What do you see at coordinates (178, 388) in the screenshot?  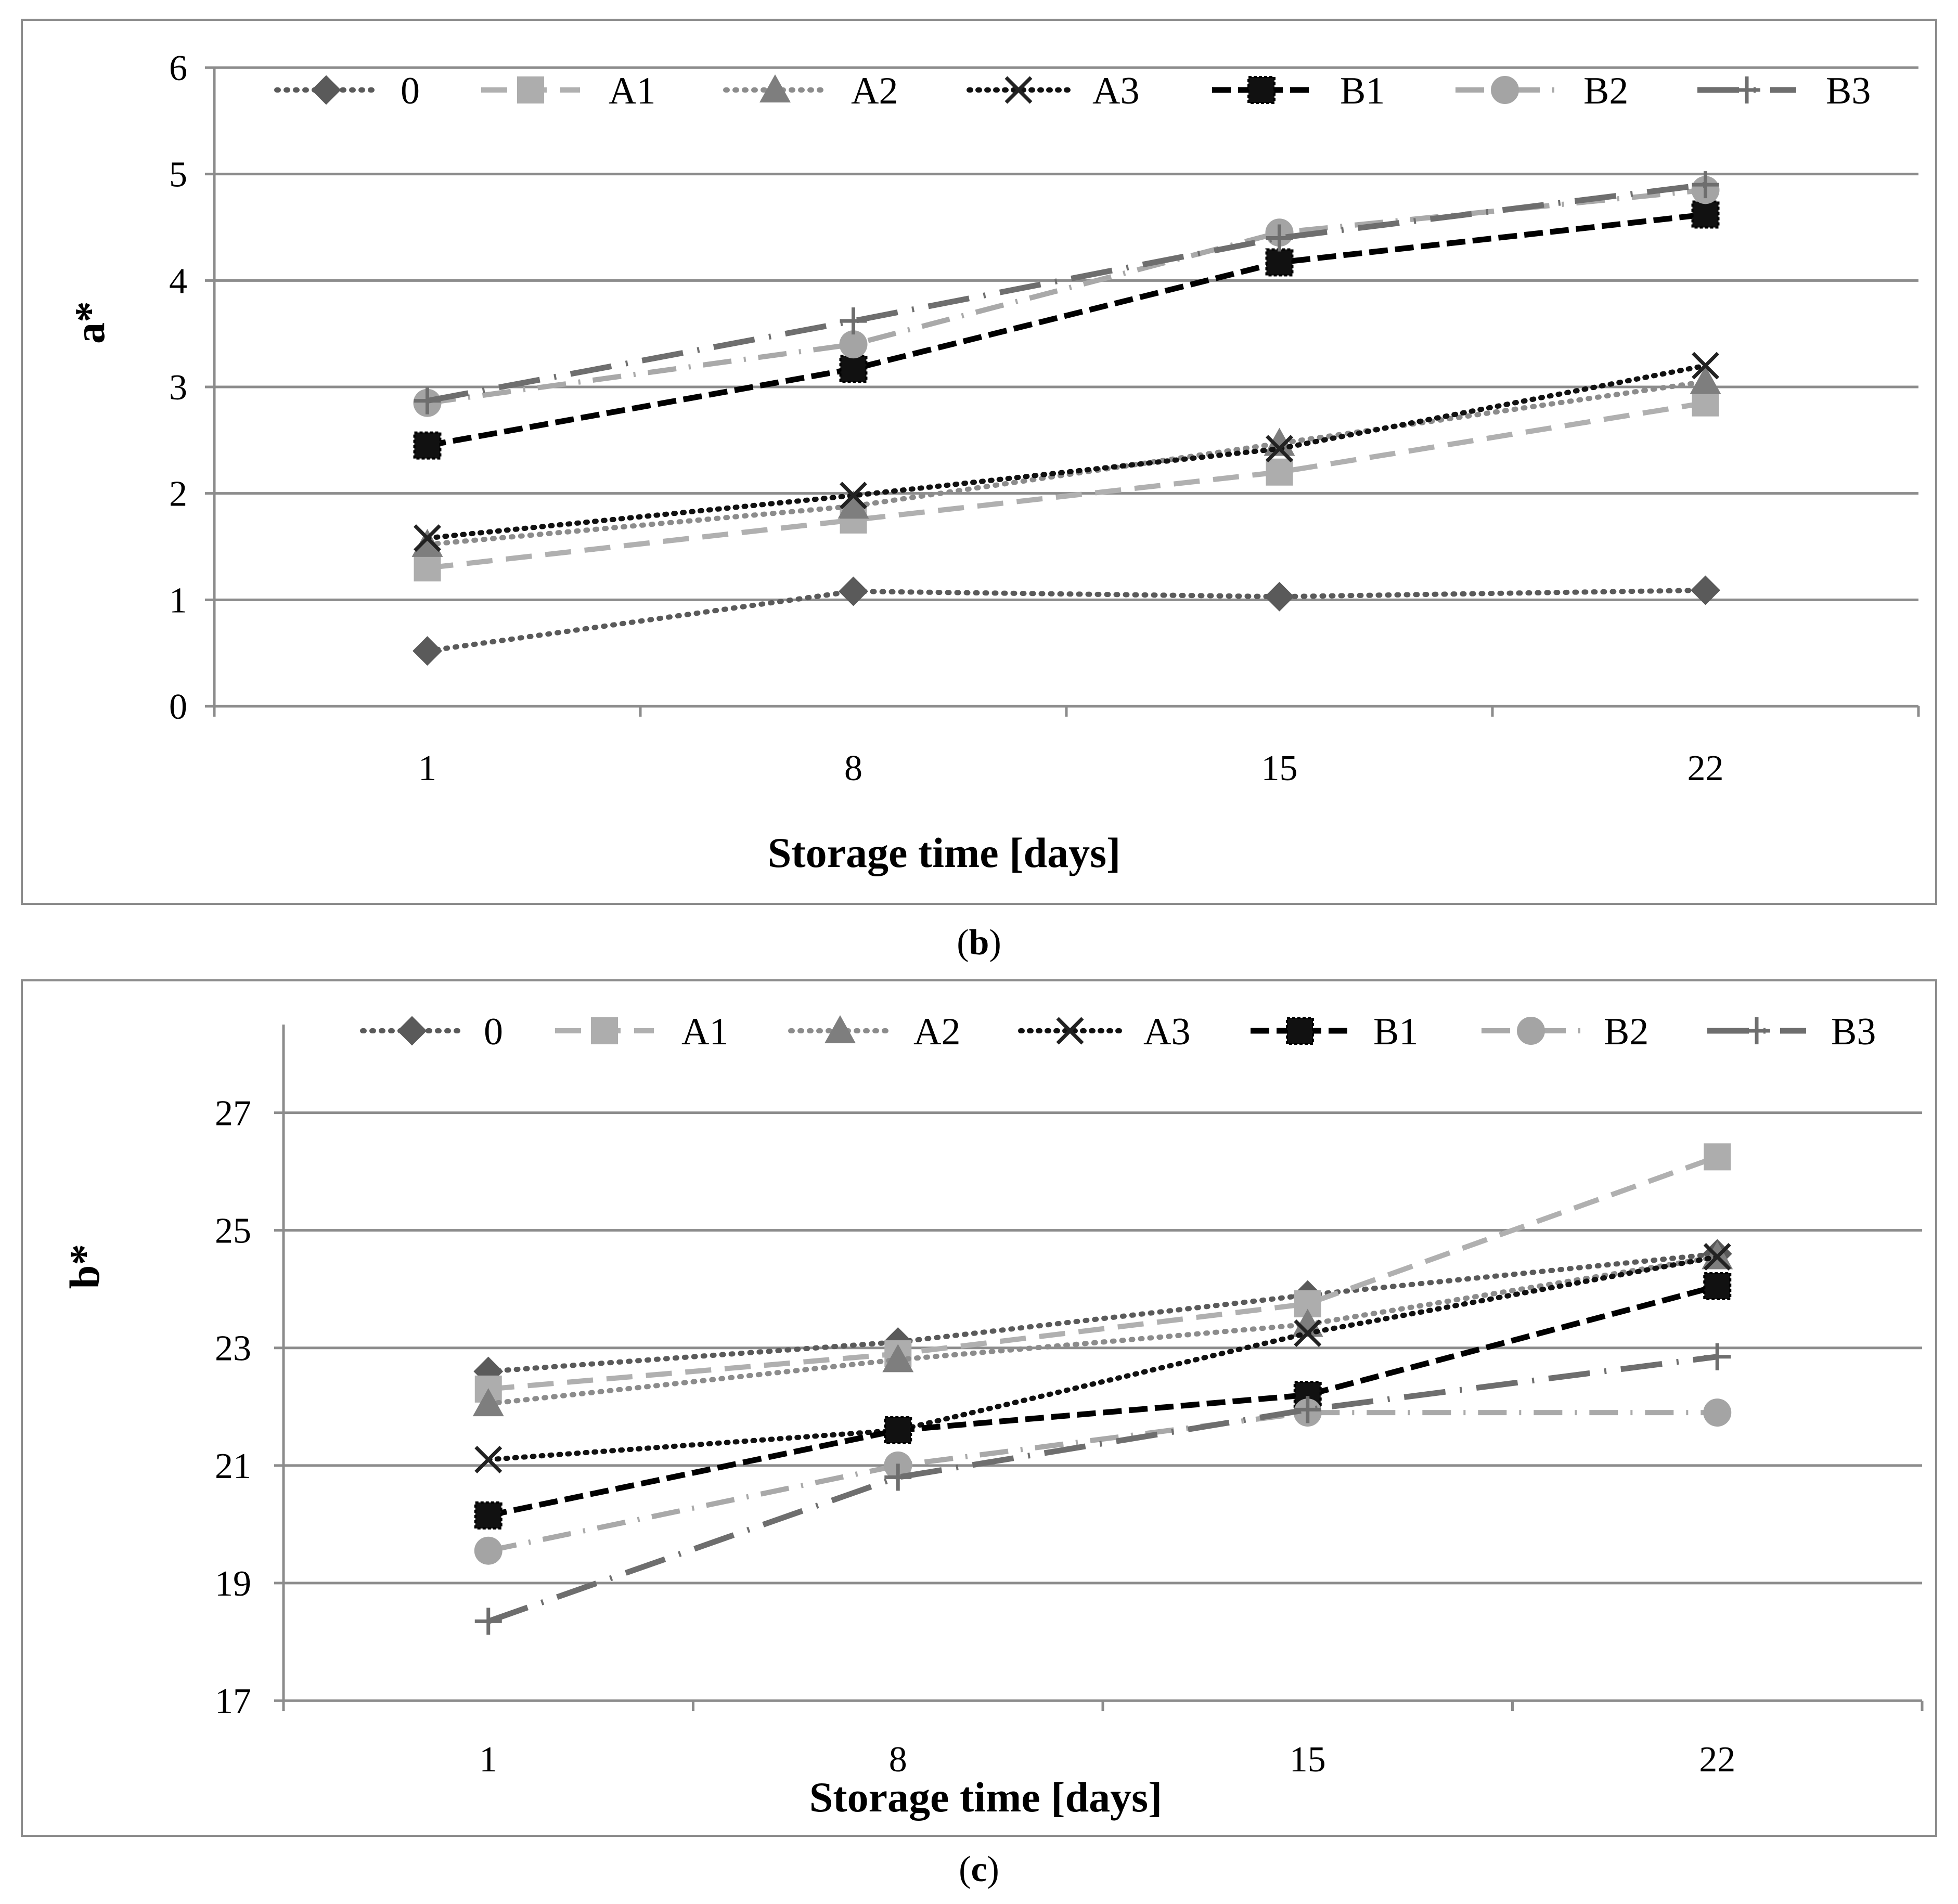 I see `y-tick-labels: 0 1 2 3 4 5 6` at bounding box center [178, 388].